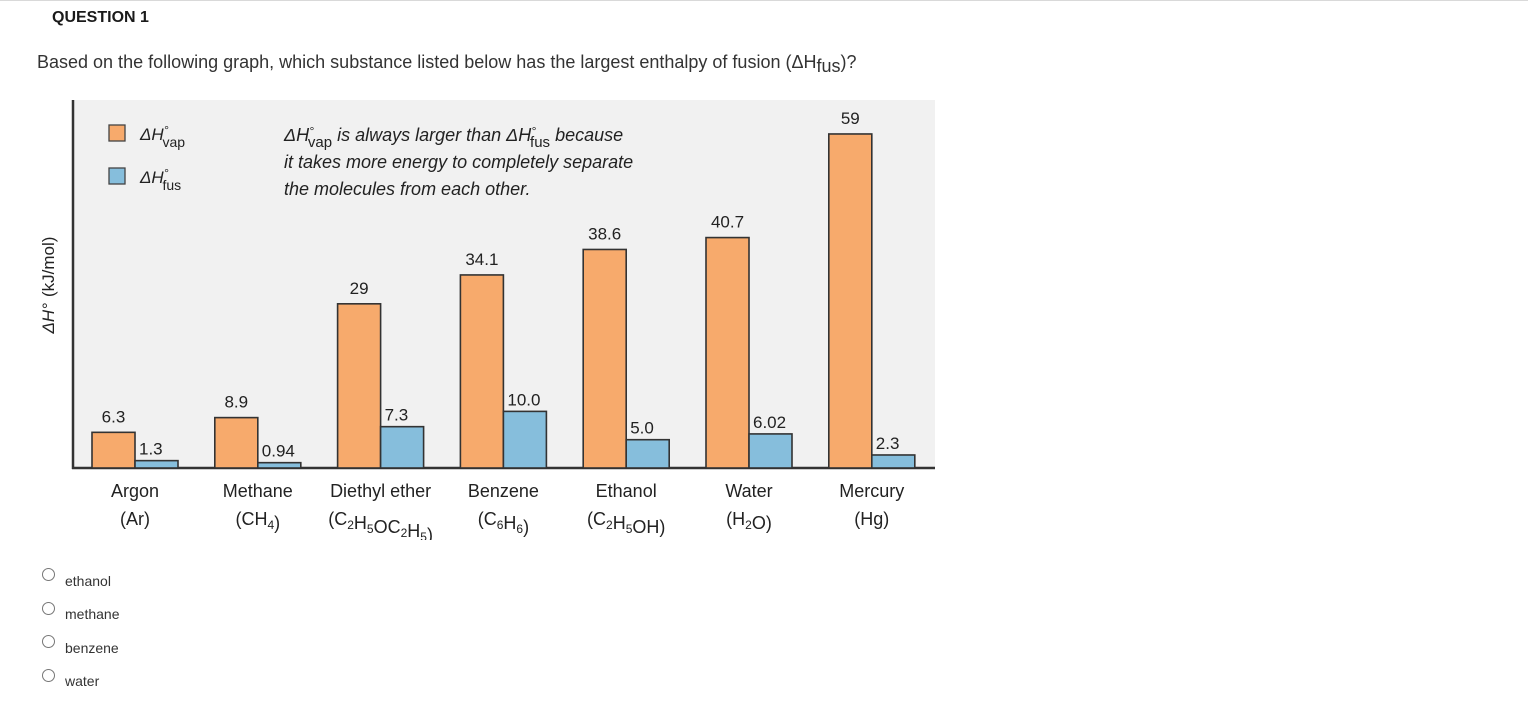 The width and height of the screenshot is (1528, 704). What do you see at coordinates (419, 135) in the screenshot?
I see `annotation-mid: is always larger than` at bounding box center [419, 135].